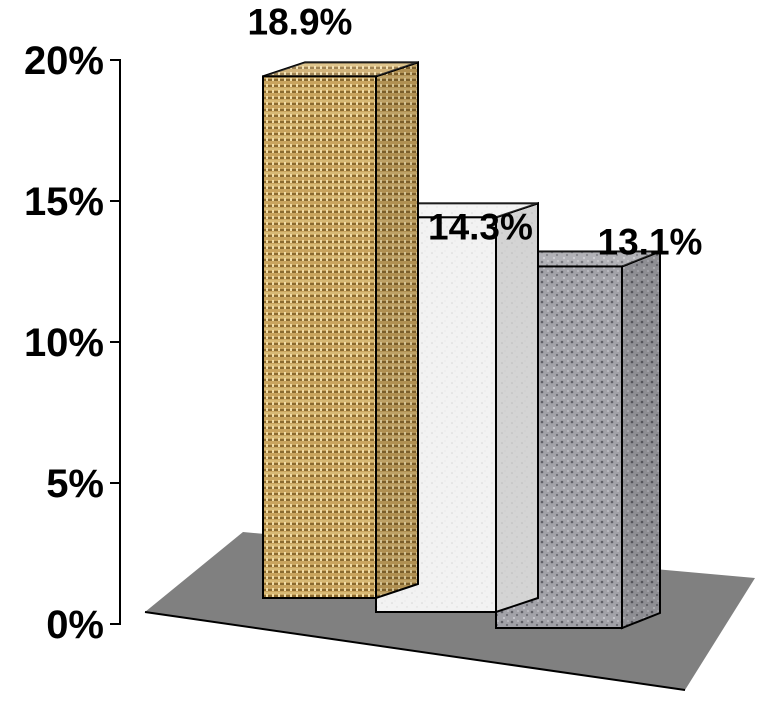 The height and width of the screenshot is (702, 757). What do you see at coordinates (480, 226) in the screenshot?
I see `bar-value-label-2: 14.3%` at bounding box center [480, 226].